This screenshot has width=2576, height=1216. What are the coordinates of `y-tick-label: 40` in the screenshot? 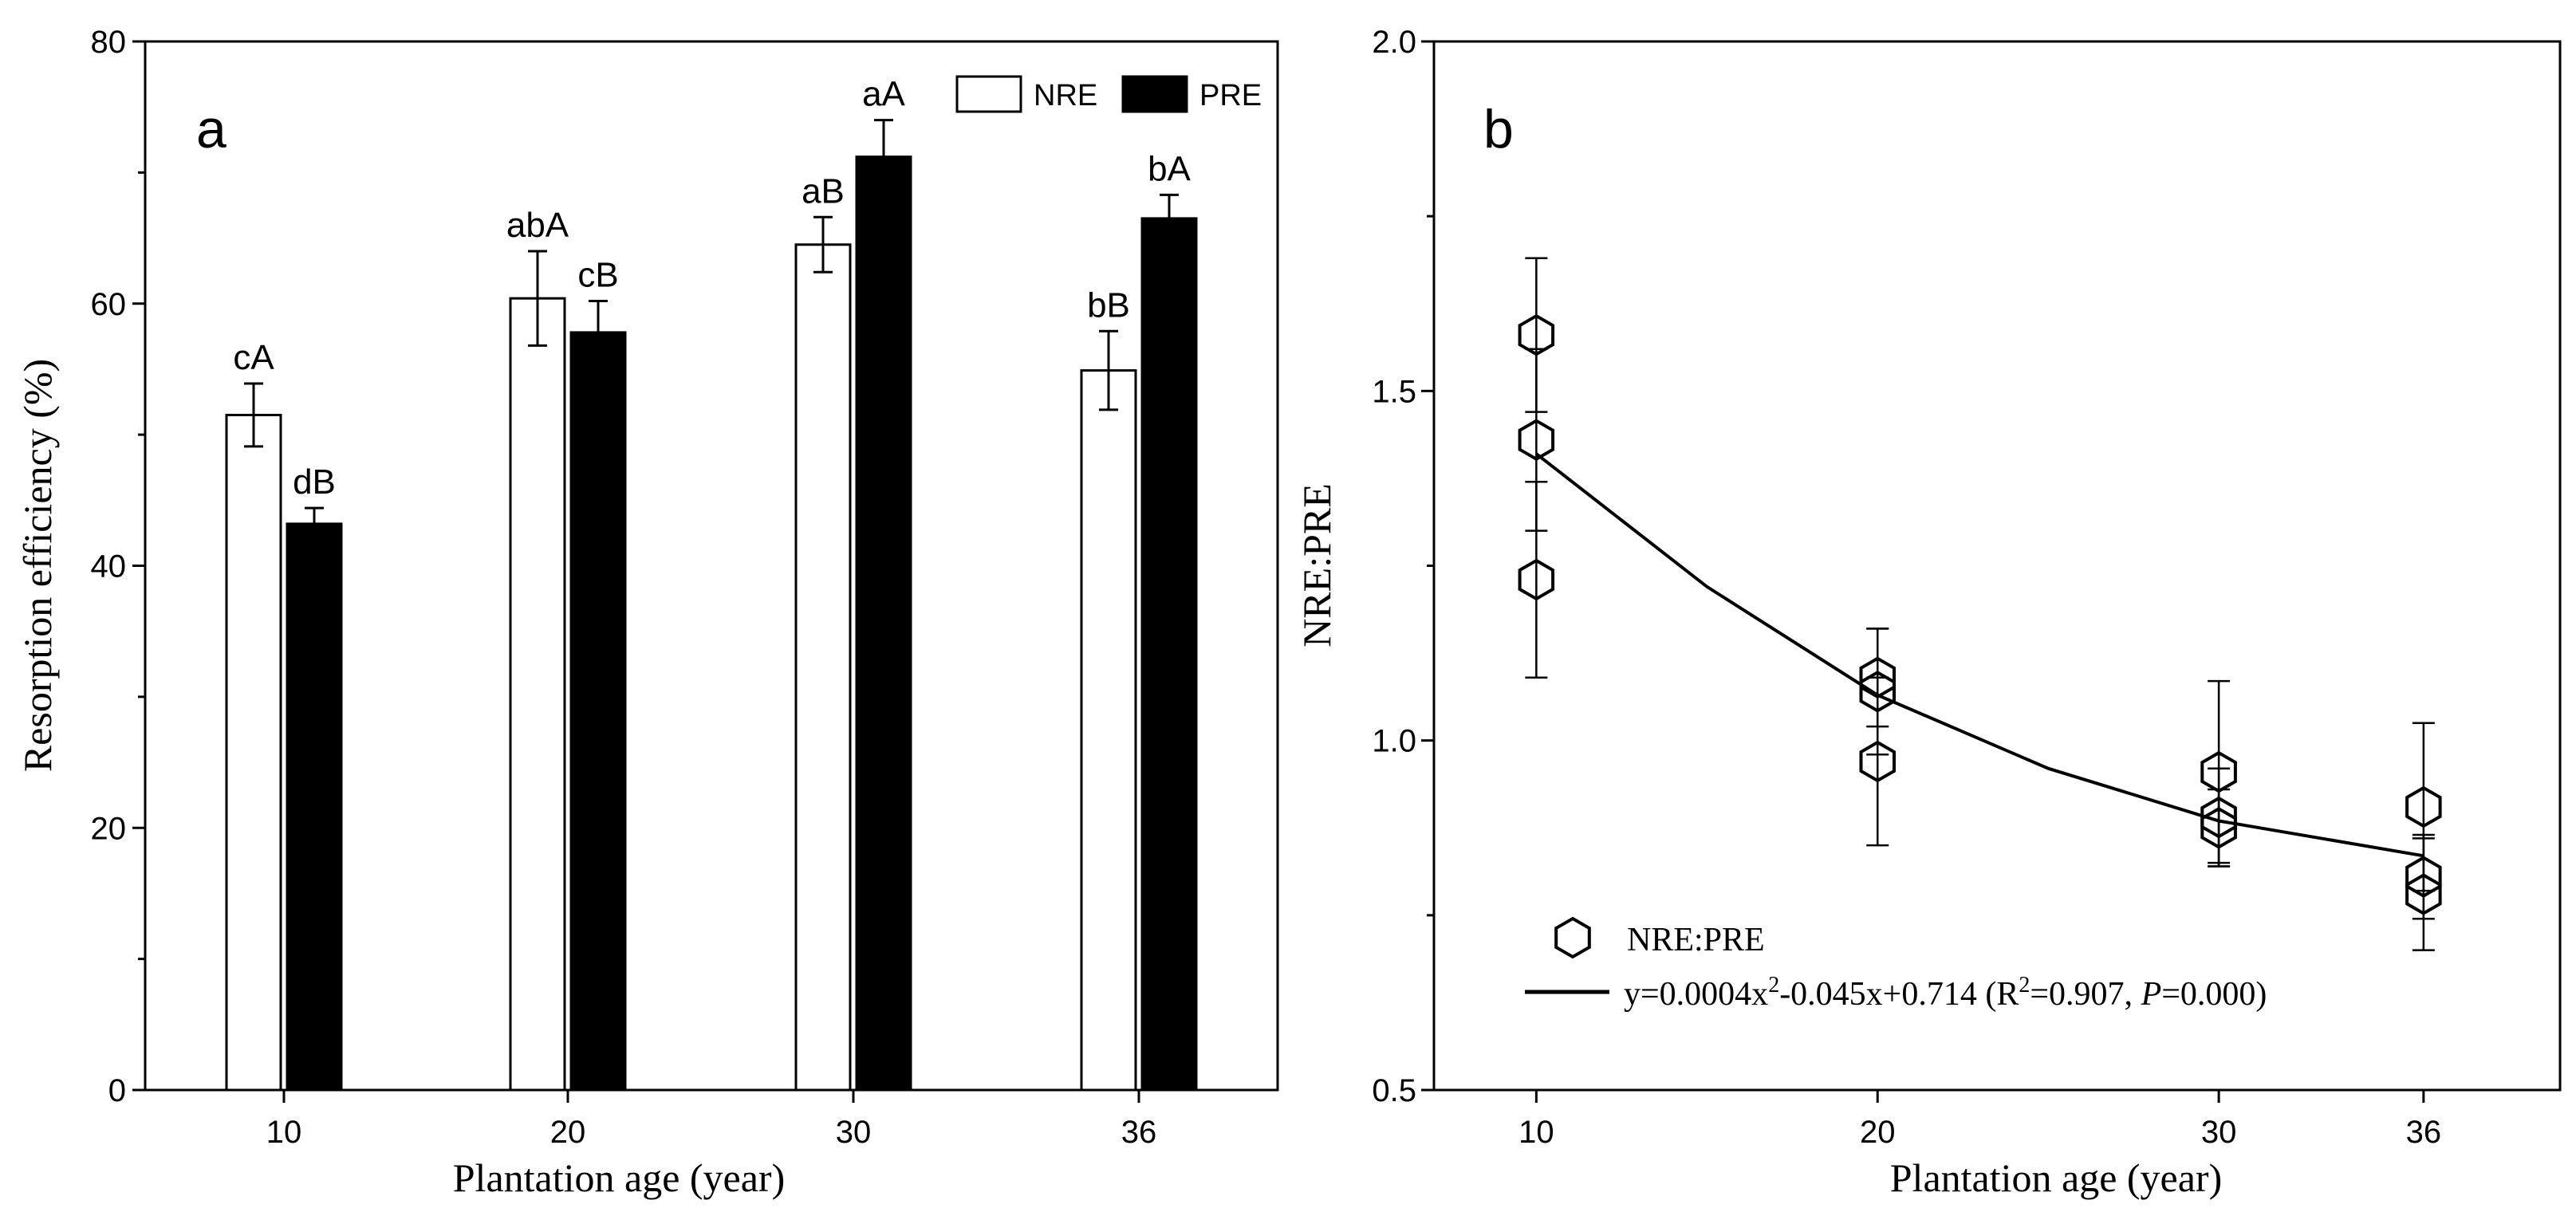 It's located at (109, 566).